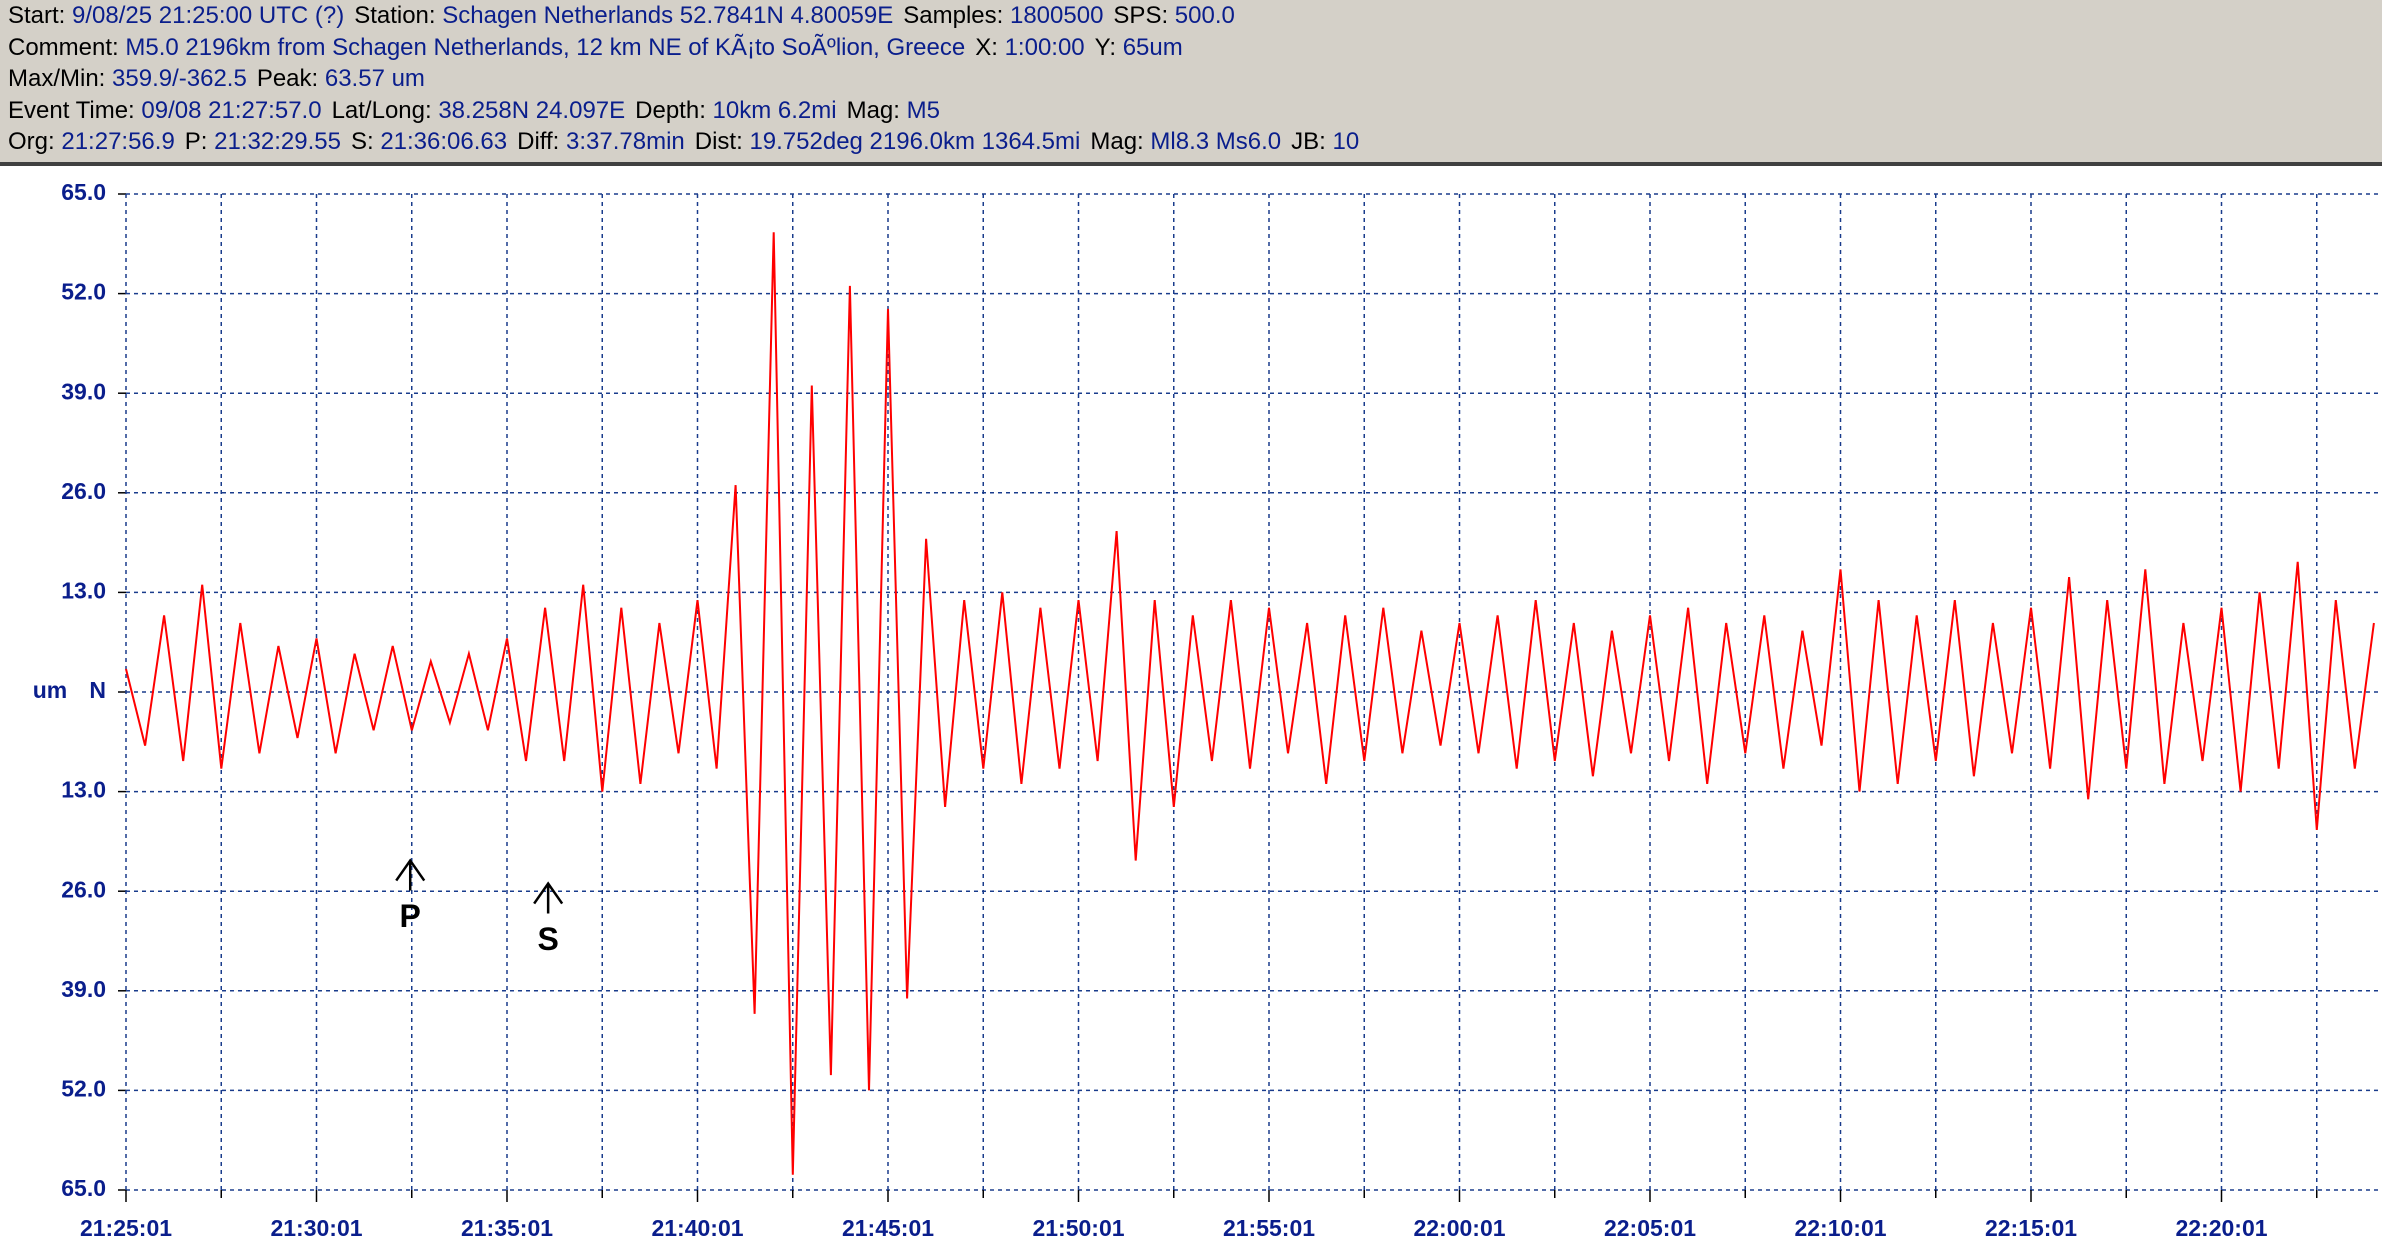 The height and width of the screenshot is (1250, 2382). What do you see at coordinates (287, 78) in the screenshot?
I see `info-label: Peak:` at bounding box center [287, 78].